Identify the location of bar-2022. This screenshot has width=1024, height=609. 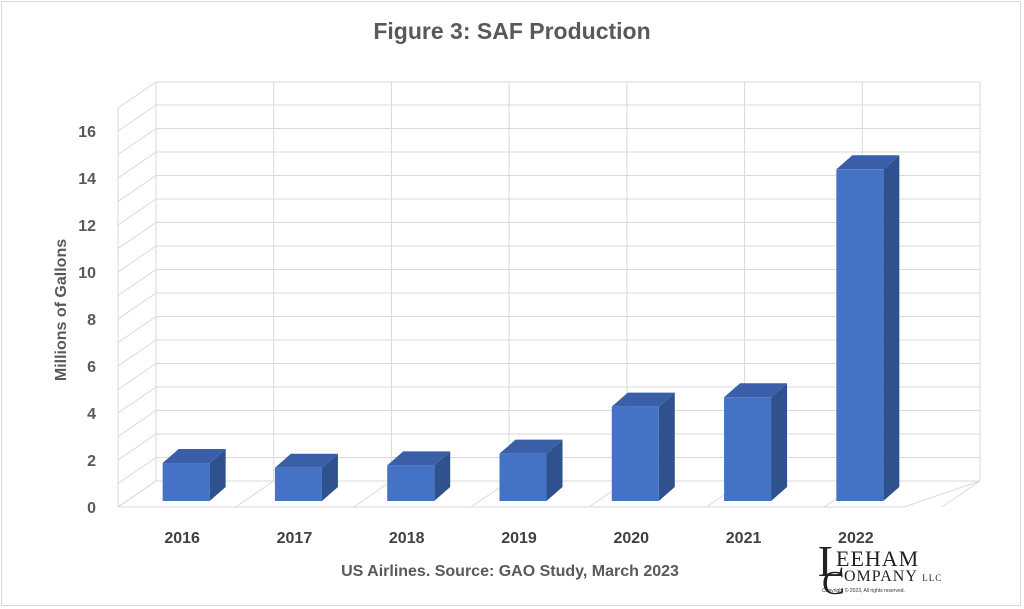
(868, 328).